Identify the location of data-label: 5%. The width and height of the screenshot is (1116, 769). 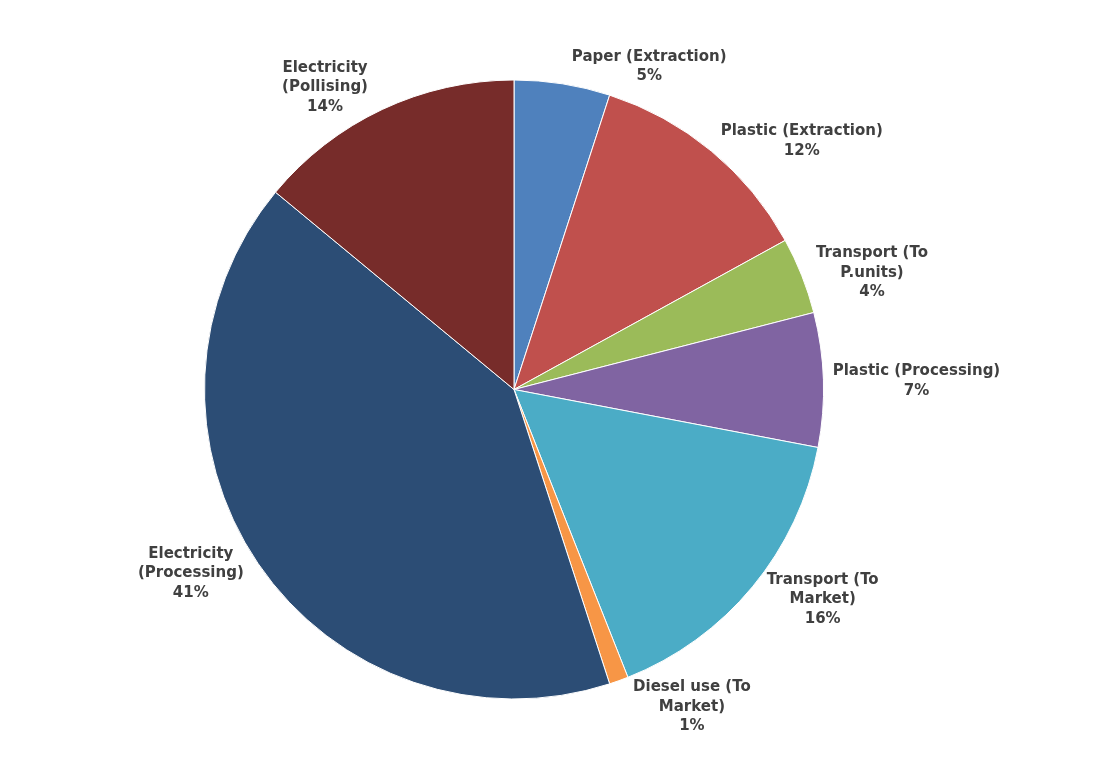
(649, 75).